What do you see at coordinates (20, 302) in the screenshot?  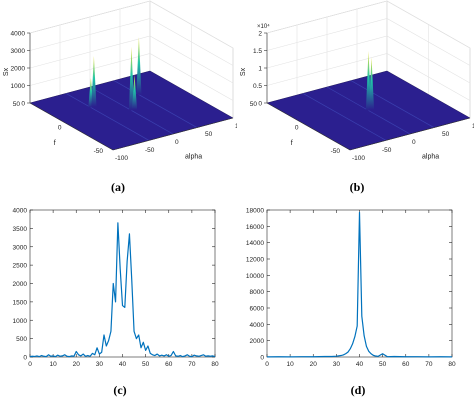 I see `y-tick-label: 1500` at bounding box center [20, 302].